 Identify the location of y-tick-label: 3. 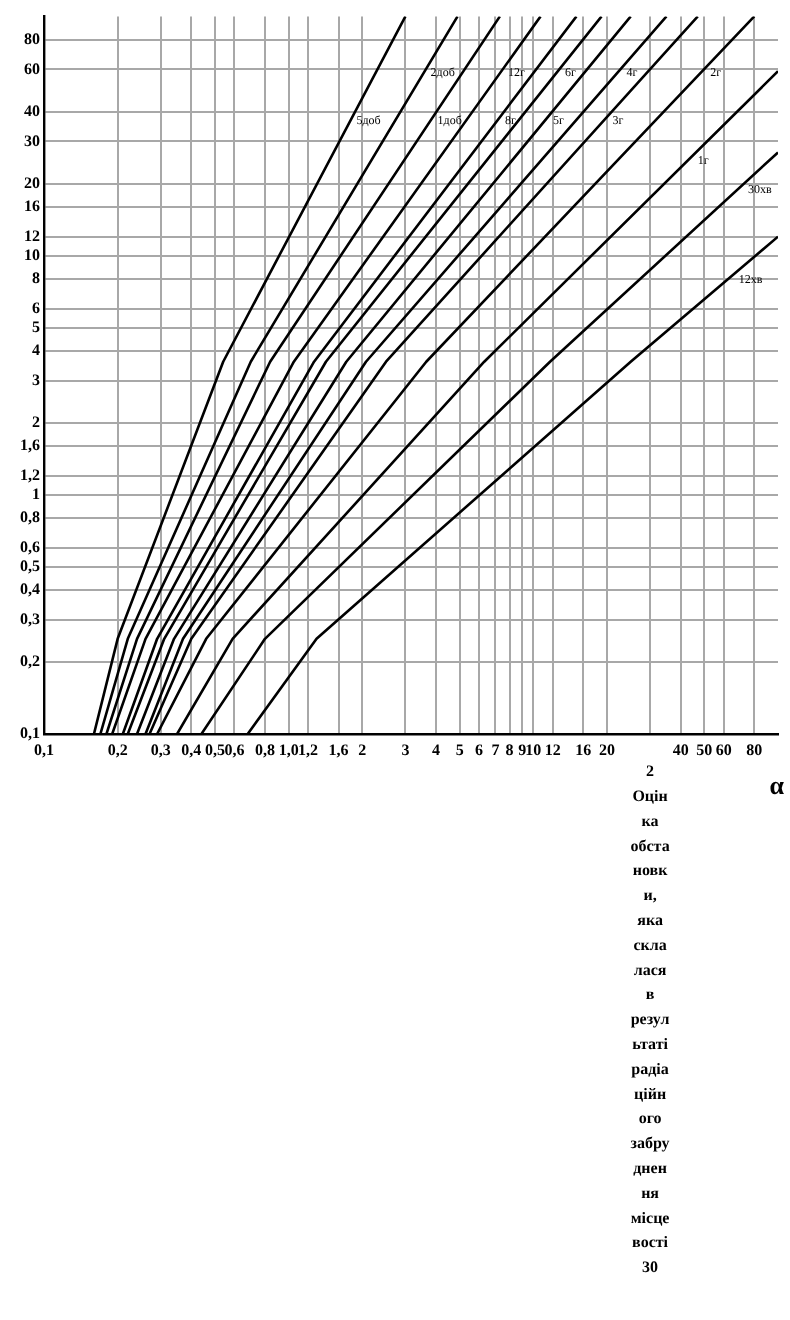
(36, 379).